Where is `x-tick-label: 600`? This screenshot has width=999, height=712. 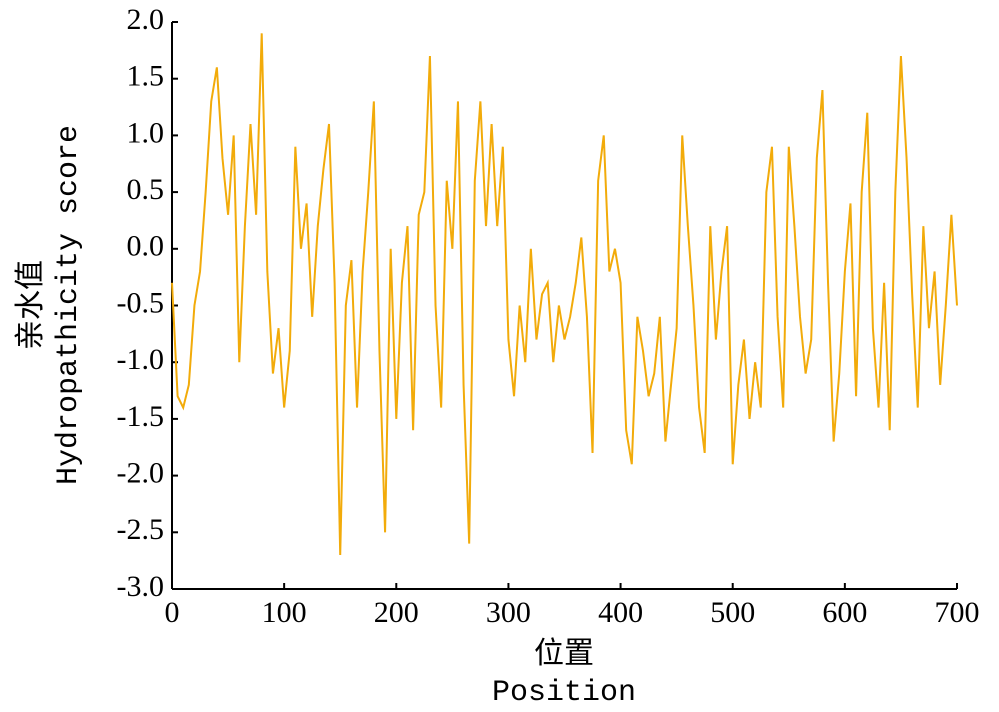 x-tick-label: 600 is located at coordinates (844, 612).